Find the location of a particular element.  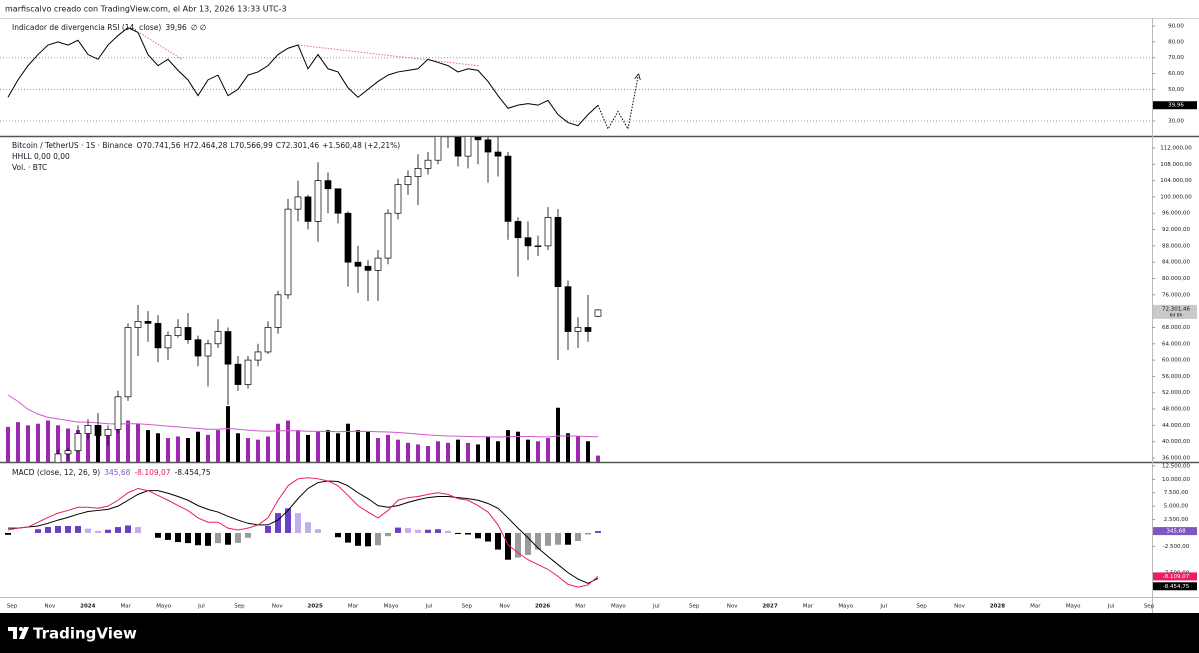

x-tick-label: 2026 is located at coordinates (542, 607).